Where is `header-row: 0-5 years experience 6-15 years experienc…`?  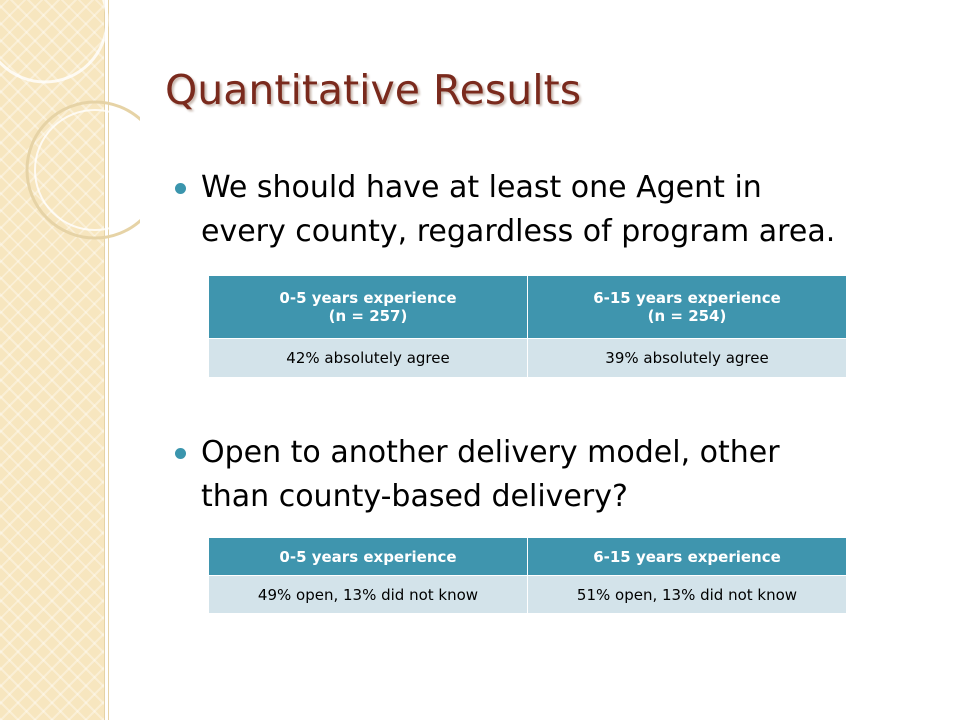 header-row: 0-5 years experience 6-15 years experienc… is located at coordinates (527, 556).